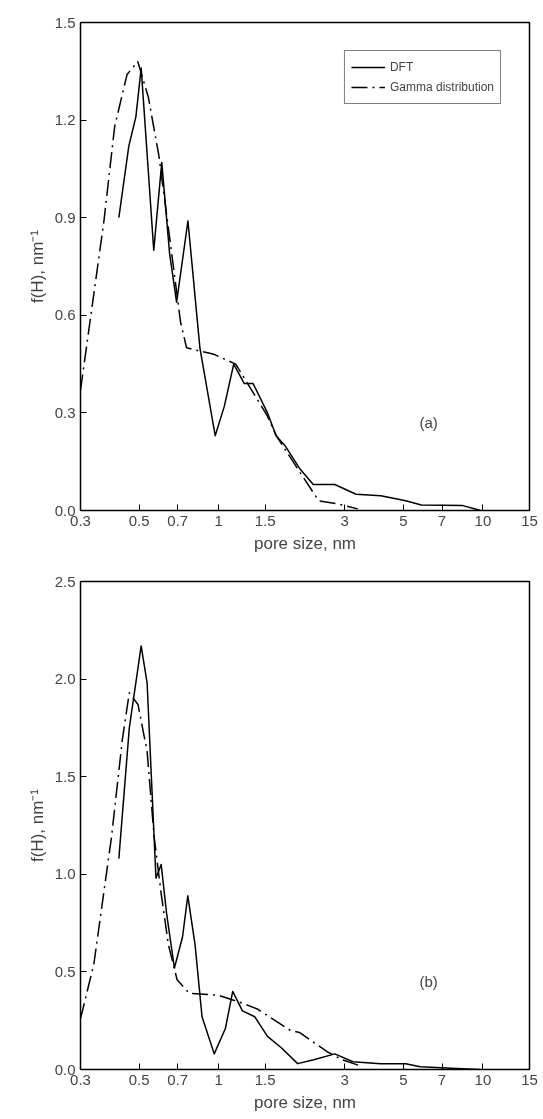  Describe the element at coordinates (441, 87) in the screenshot. I see `legend-label: Gamma distribution` at that location.